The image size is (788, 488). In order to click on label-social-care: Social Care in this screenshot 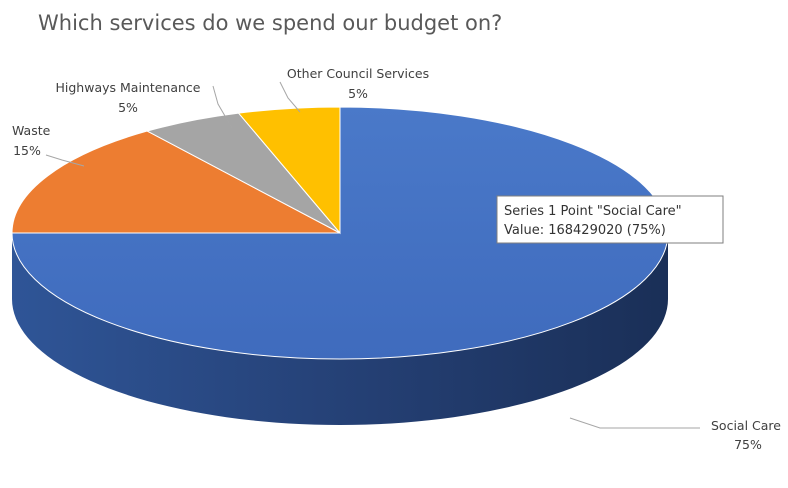, I will do `click(746, 425)`.